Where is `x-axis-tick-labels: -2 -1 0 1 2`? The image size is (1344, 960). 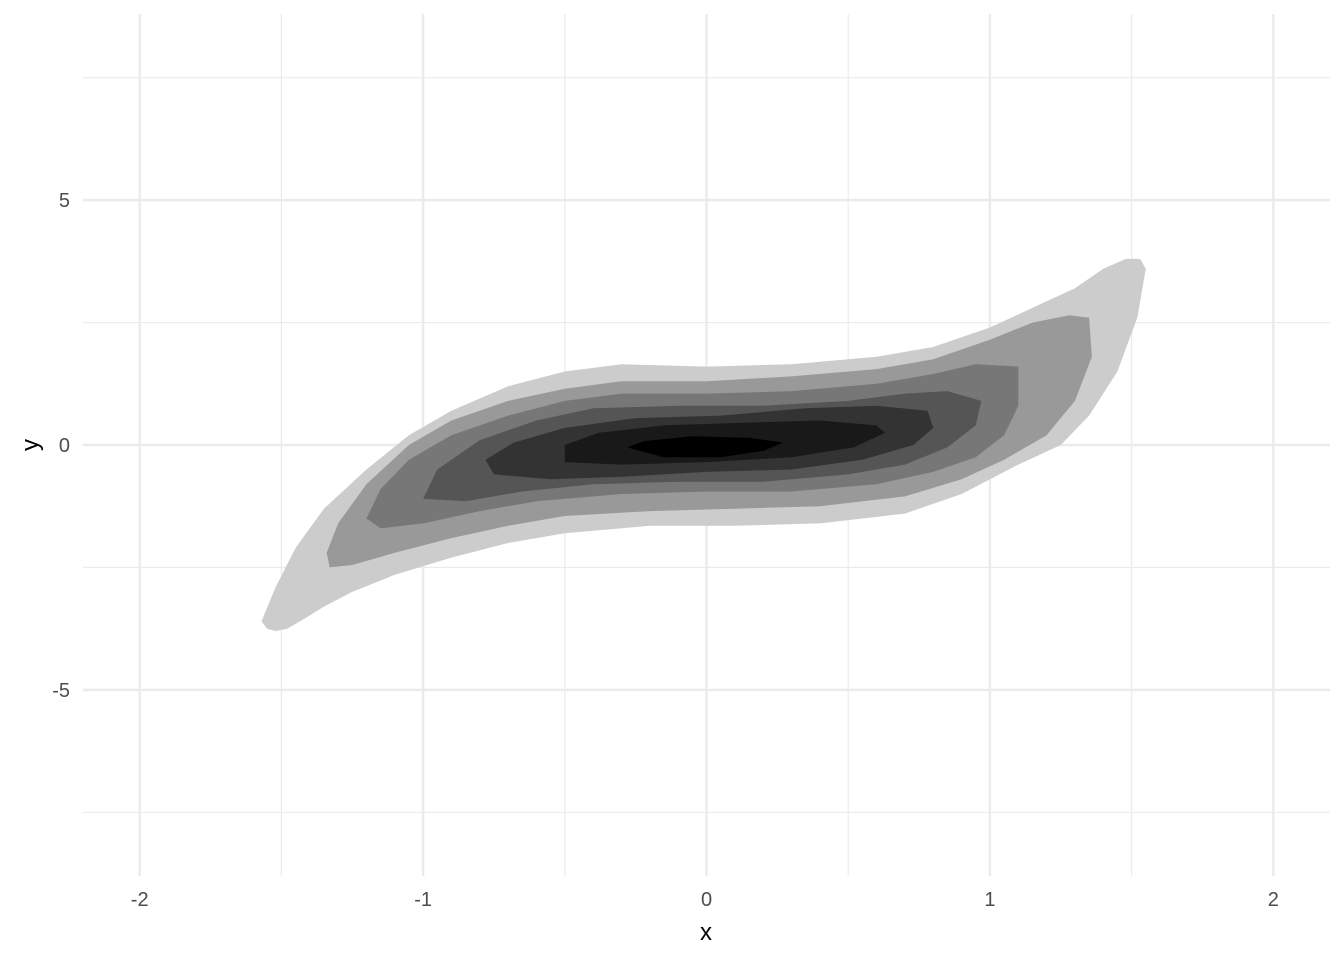 x-axis-tick-labels: -2 -1 0 1 2 is located at coordinates (705, 900).